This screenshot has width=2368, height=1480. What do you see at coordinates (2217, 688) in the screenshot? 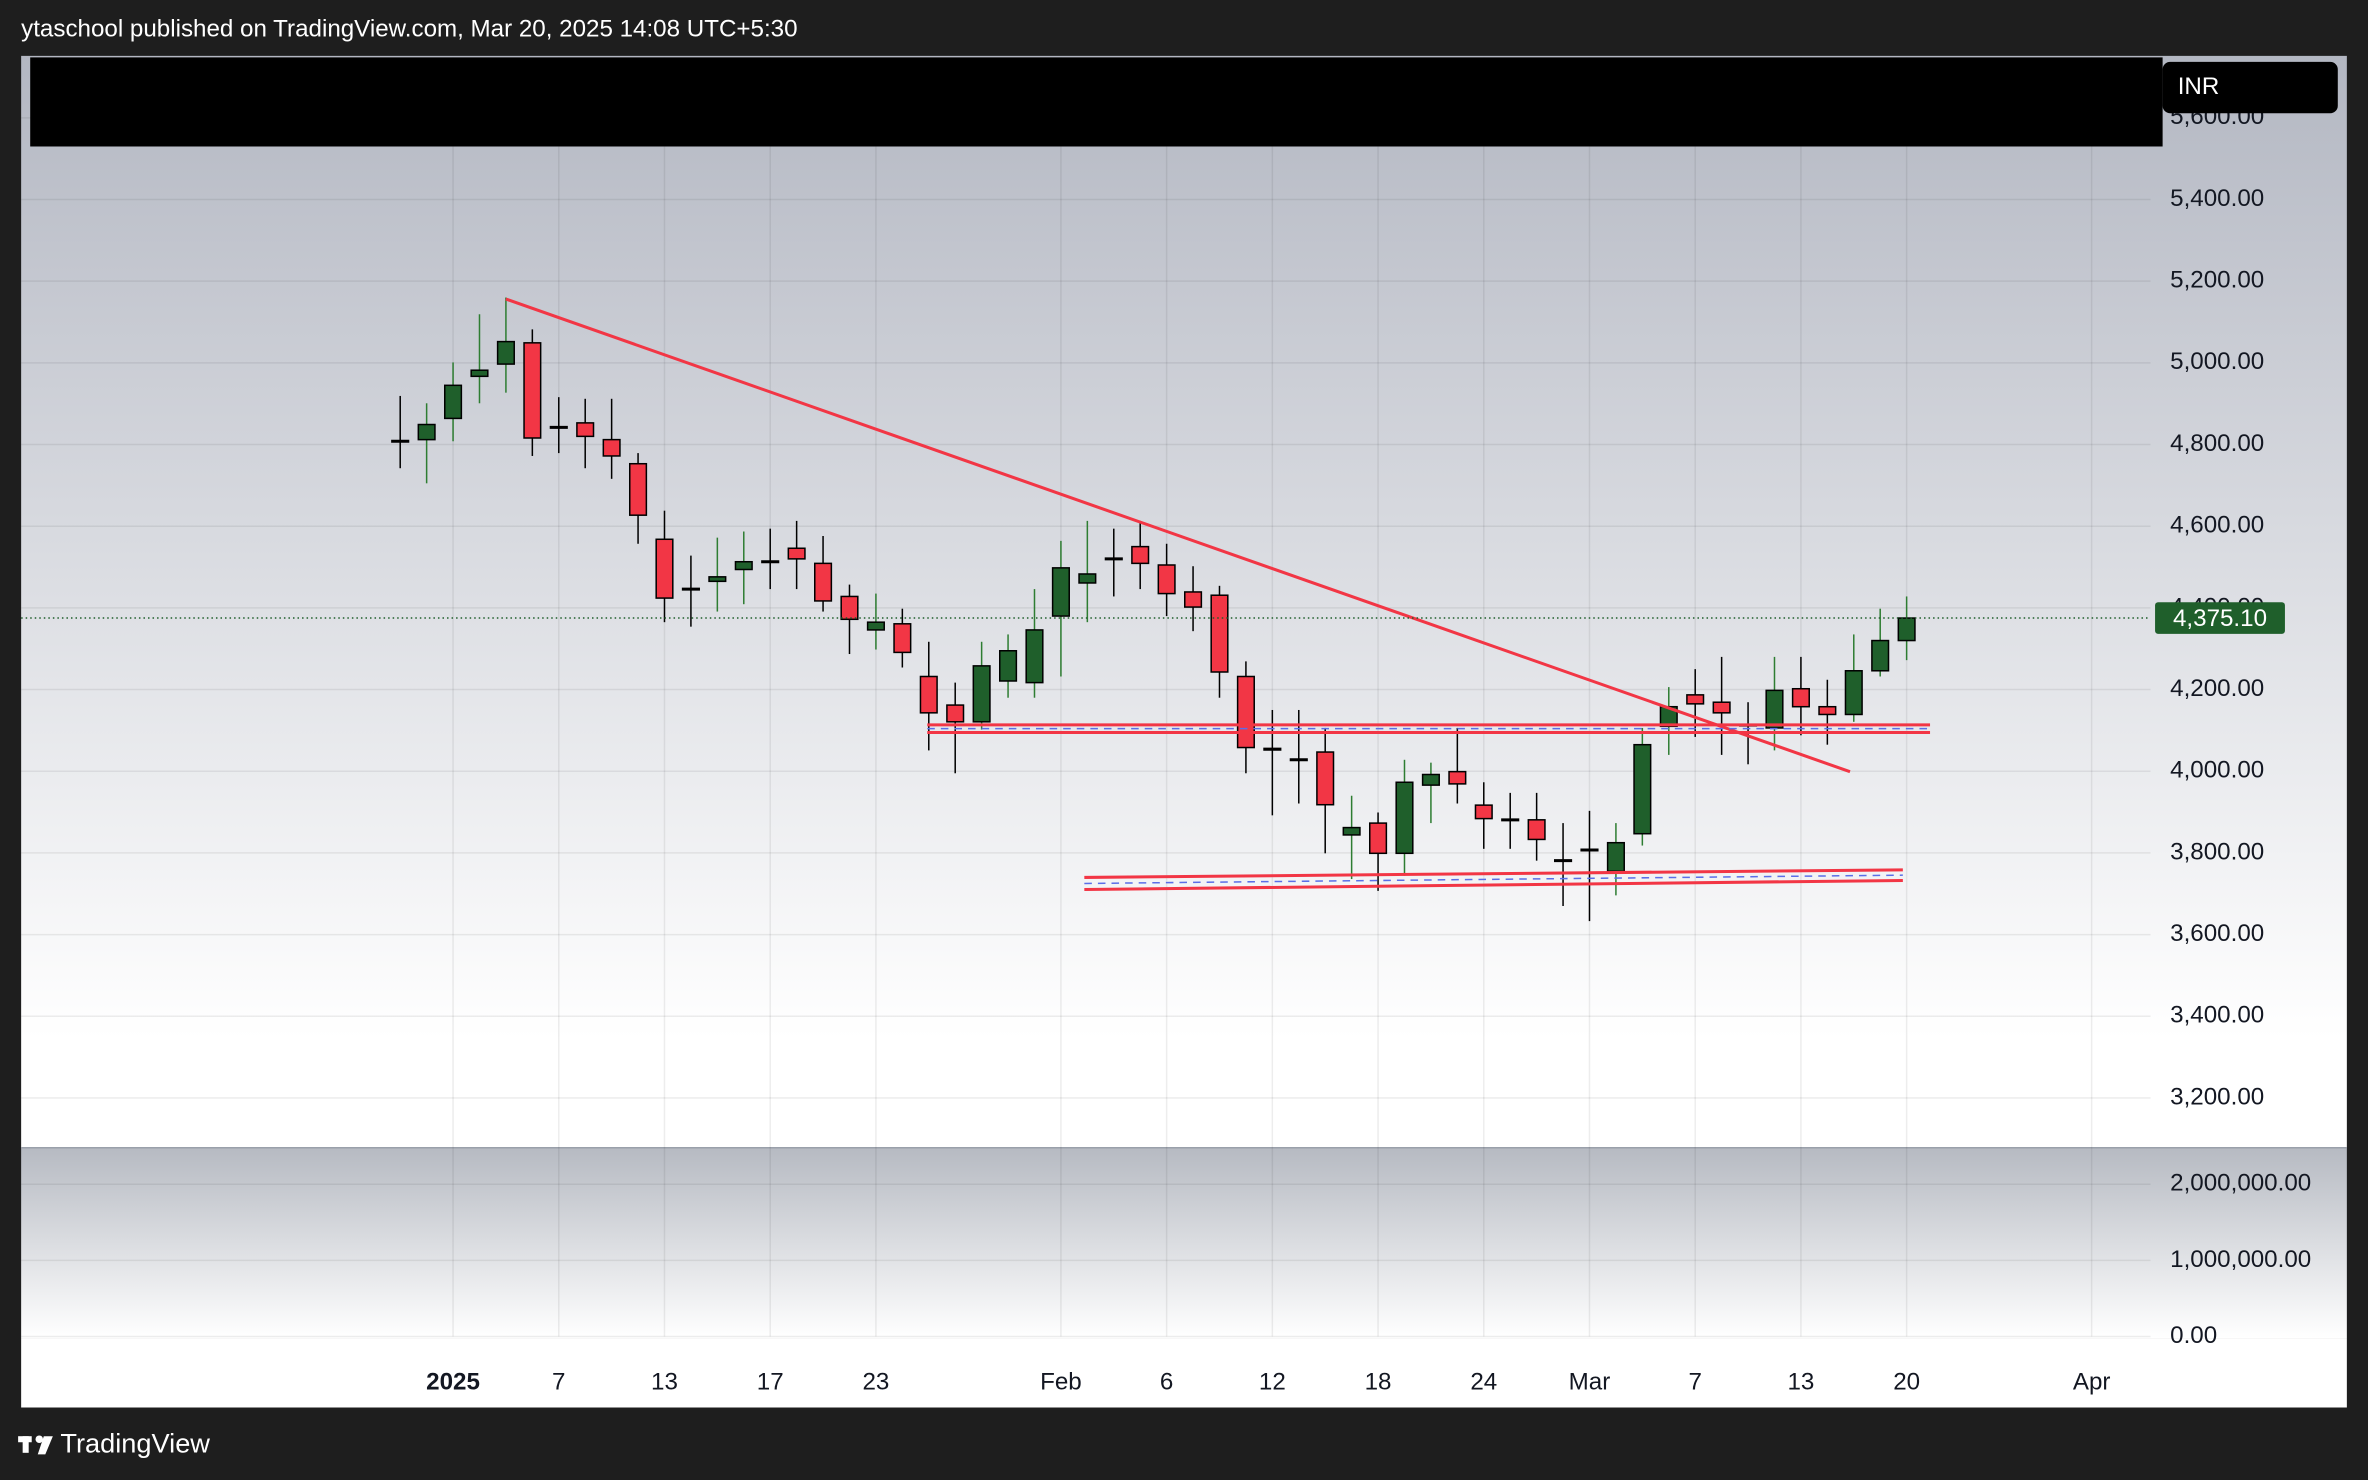
I see `y-tick-label: 4,200.00` at bounding box center [2217, 688].